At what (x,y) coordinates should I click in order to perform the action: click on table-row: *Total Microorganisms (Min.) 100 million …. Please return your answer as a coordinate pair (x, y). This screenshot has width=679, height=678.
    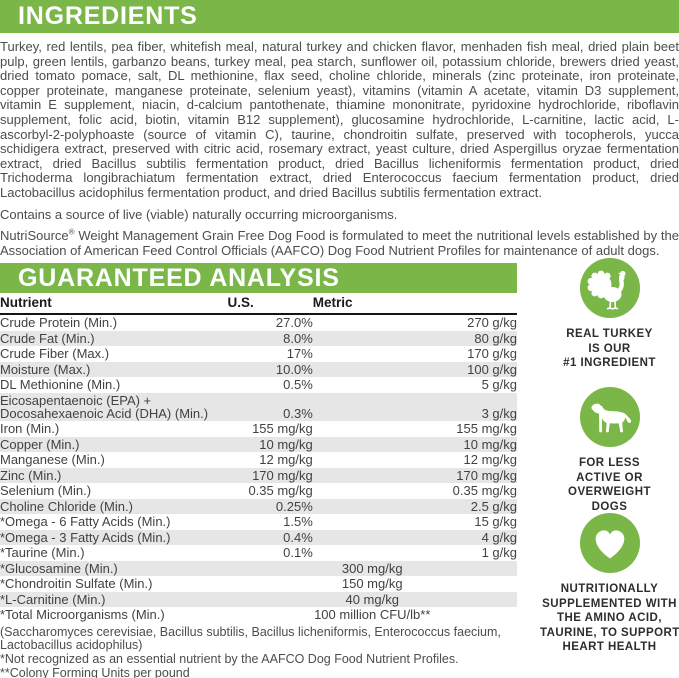
    Looking at the image, I should click on (258, 615).